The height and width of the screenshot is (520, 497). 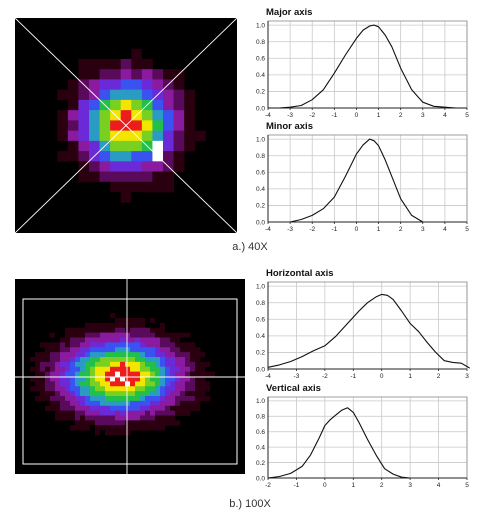 What do you see at coordinates (297, 485) in the screenshot?
I see `x-tick-label: -1` at bounding box center [297, 485].